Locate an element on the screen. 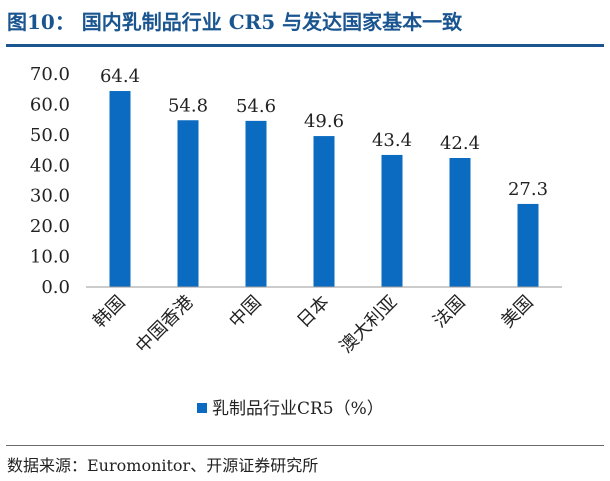 This screenshot has width=610, height=481. data-label: 54.6 is located at coordinates (256, 106).